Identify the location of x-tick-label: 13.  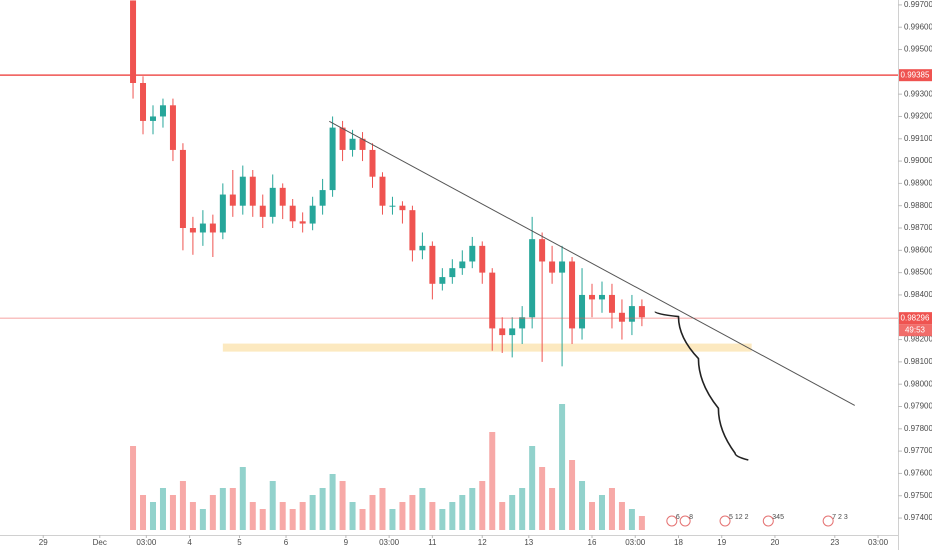
(528, 542).